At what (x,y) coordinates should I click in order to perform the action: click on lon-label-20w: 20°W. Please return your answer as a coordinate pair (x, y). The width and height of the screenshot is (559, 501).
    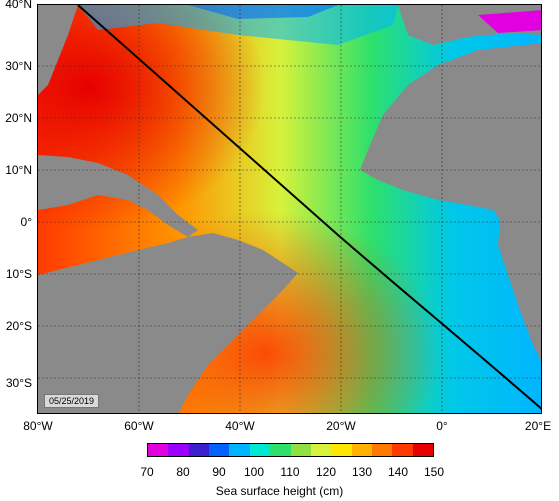
    Looking at the image, I should click on (341, 426).